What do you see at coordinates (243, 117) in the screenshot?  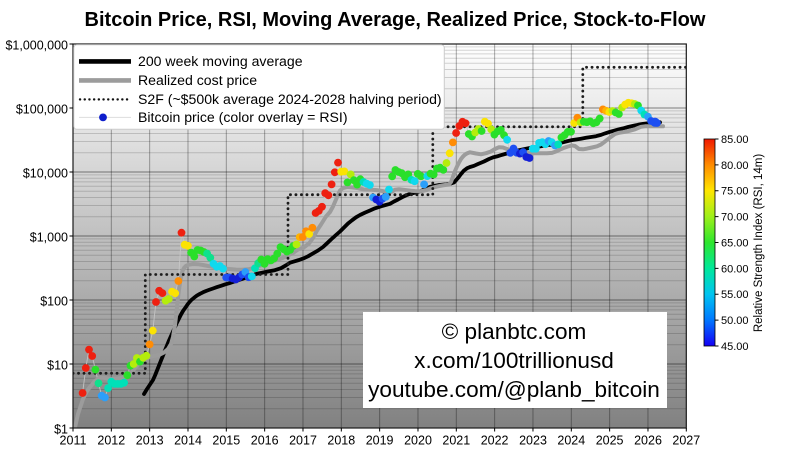 I see `svg-text:Bitcoin price (color overlay =: Bitcoin price (color overlay = RSI)` at bounding box center [243, 117].